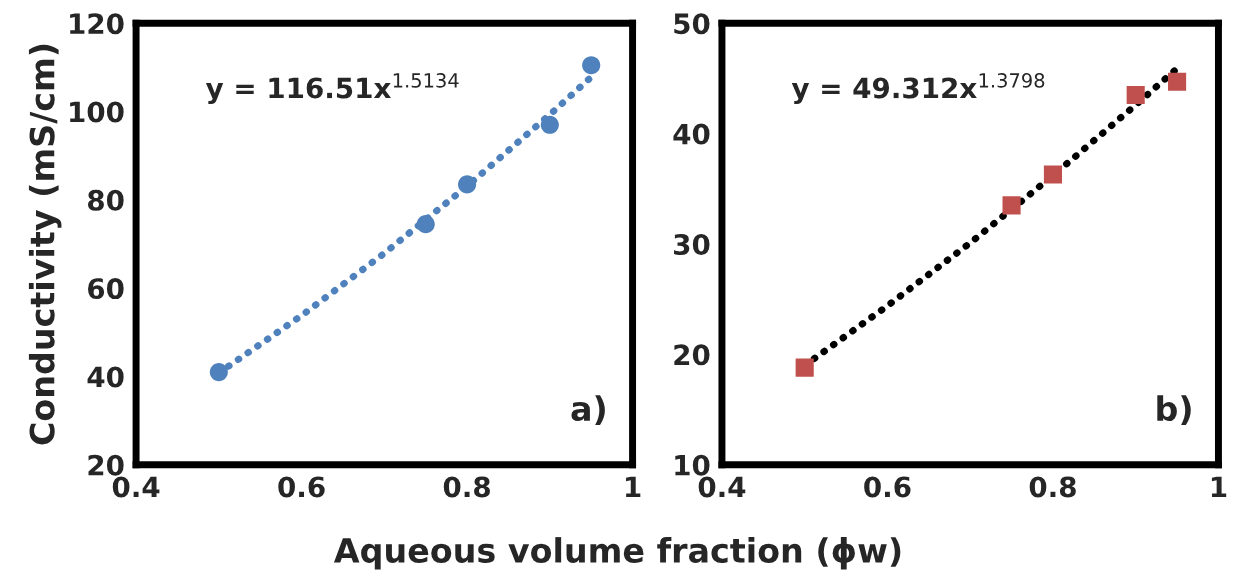  I want to click on y-tick-label: 100, so click(97, 112).